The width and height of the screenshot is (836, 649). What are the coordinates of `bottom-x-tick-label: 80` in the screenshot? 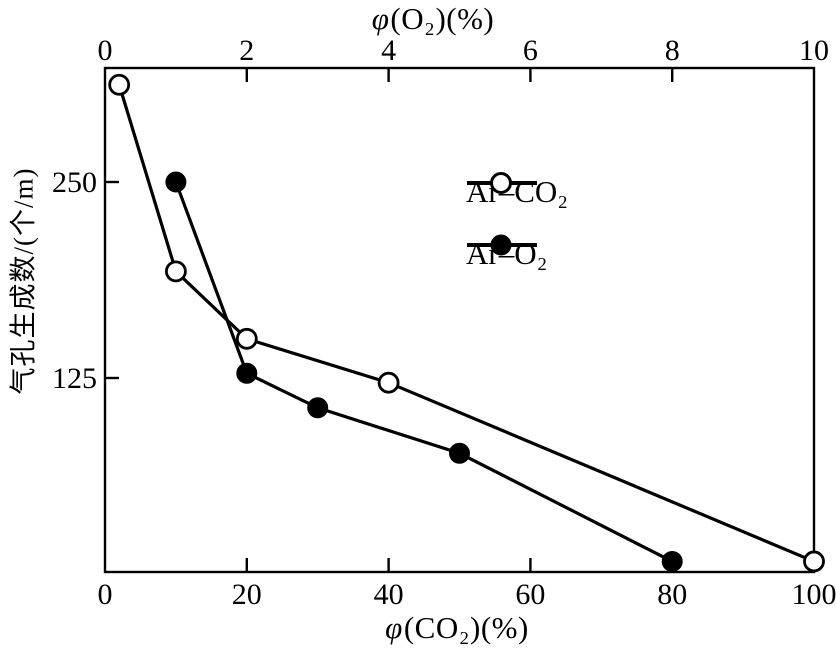 It's located at (672, 594).